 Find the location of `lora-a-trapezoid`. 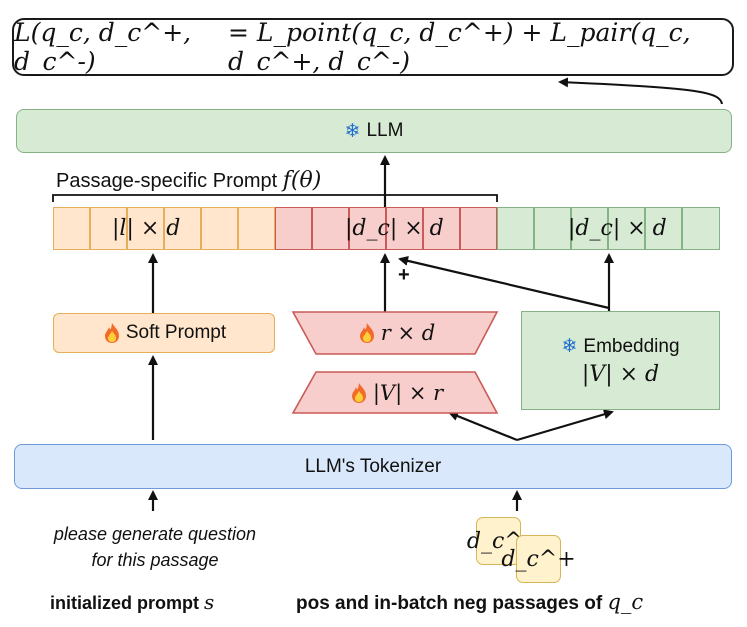

lora-a-trapezoid is located at coordinates (395, 333).